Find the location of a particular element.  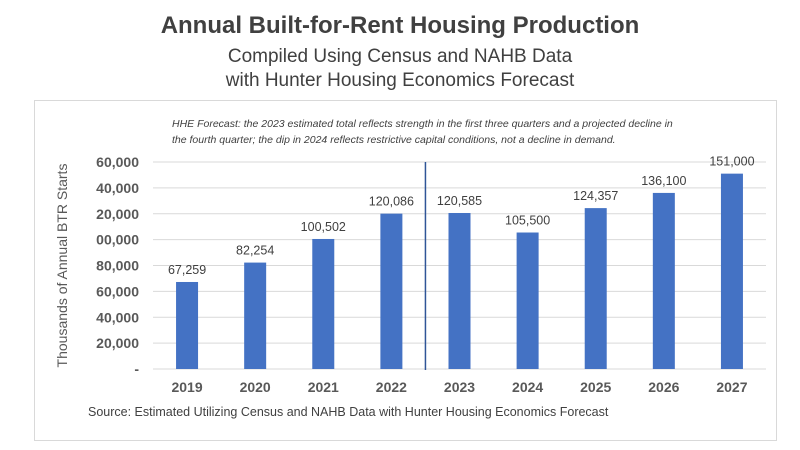

x-tick-label: 2022 is located at coordinates (391, 387).